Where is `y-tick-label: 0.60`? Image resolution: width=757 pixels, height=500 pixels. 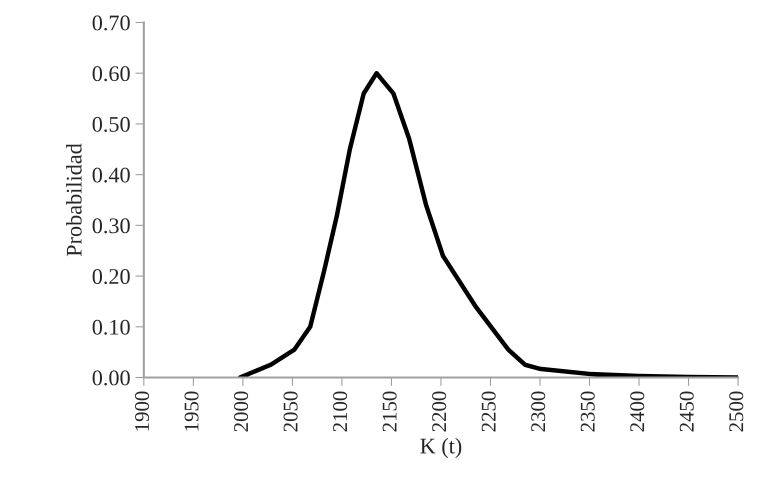 y-tick-label: 0.60 is located at coordinates (111, 74).